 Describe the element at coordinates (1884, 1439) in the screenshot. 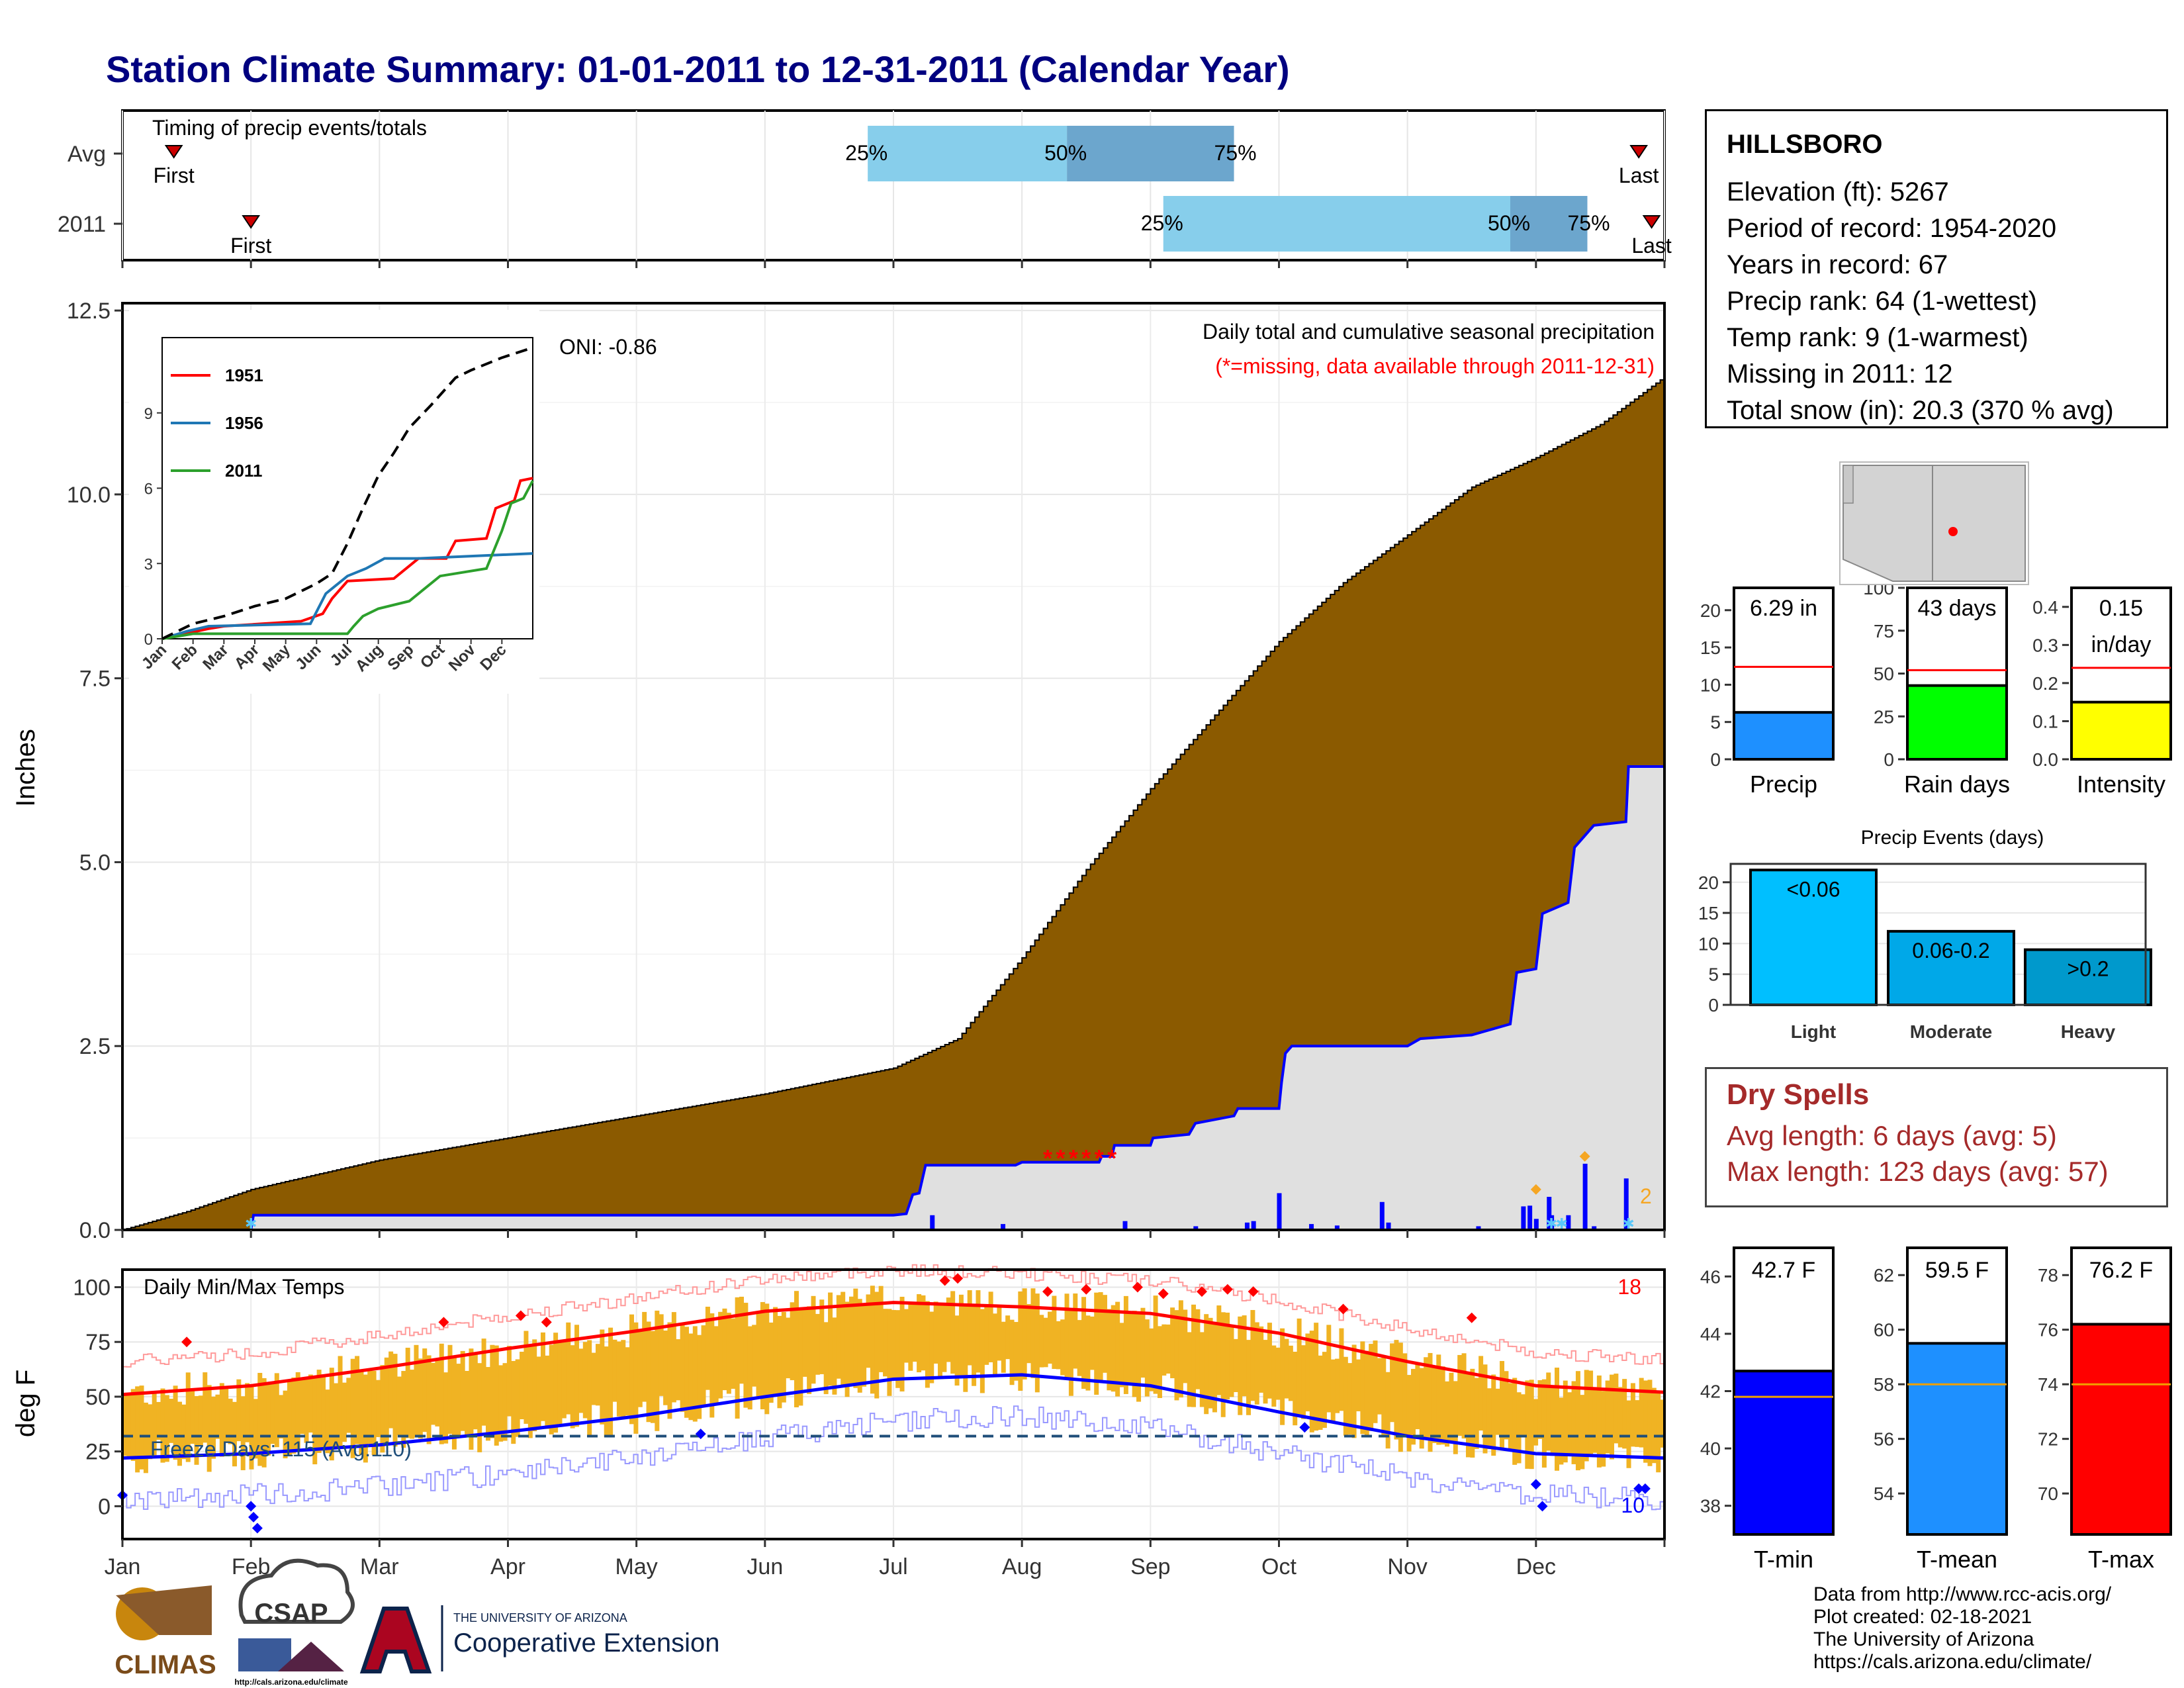

I see `temp-summary-1-ytick-label: 56` at that location.